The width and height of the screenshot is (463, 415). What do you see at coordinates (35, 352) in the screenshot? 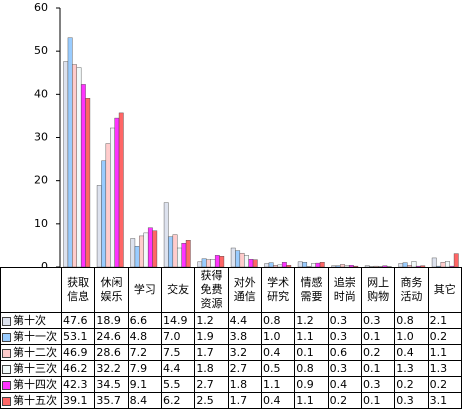
I see `legend-label: 第十二次` at bounding box center [35, 352].